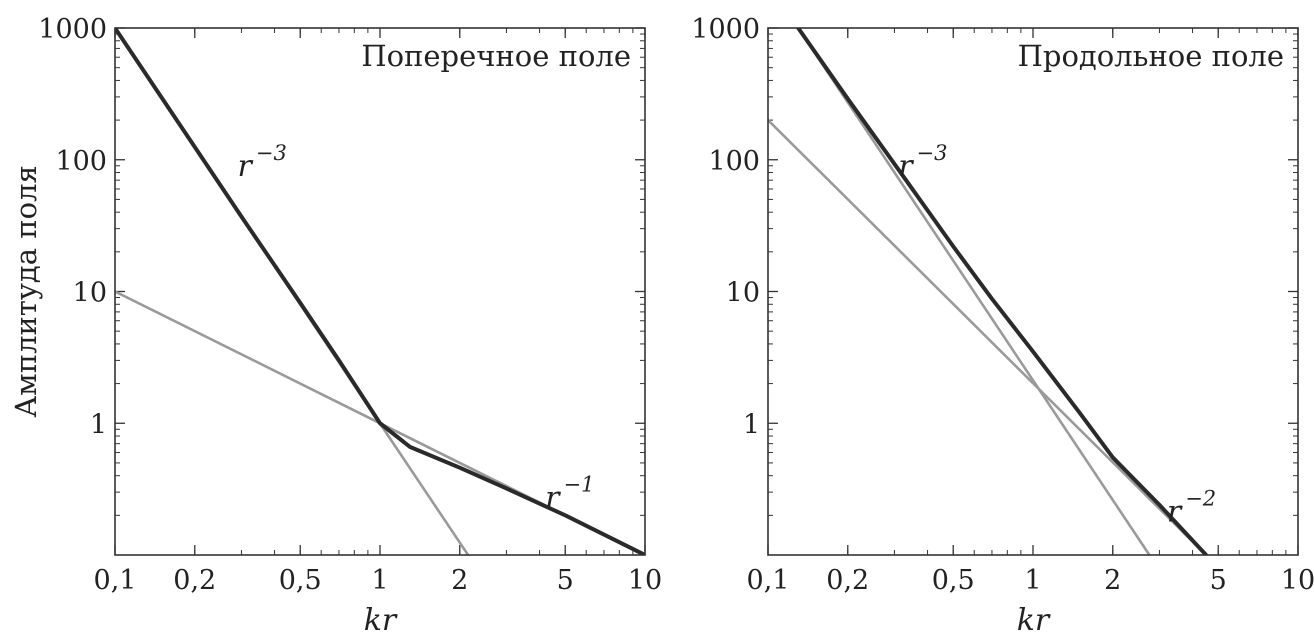 The image size is (1314, 638). I want to click on power-law-annotation: r −1, so click(569, 493).